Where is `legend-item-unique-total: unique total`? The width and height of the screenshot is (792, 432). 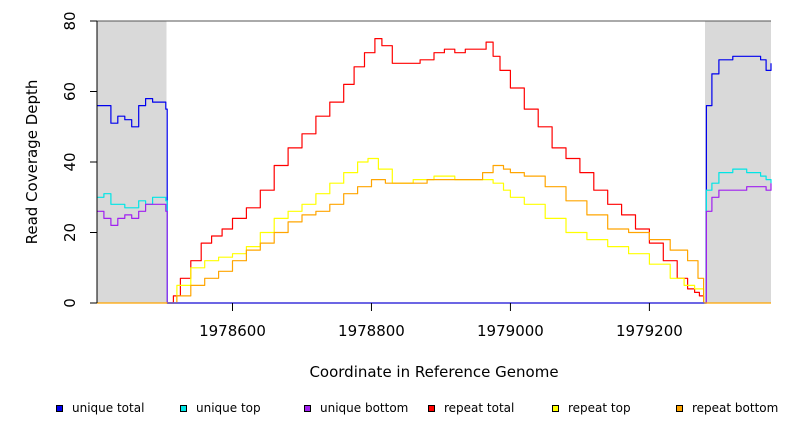
legend-item-unique-total: unique total is located at coordinates (100, 408).